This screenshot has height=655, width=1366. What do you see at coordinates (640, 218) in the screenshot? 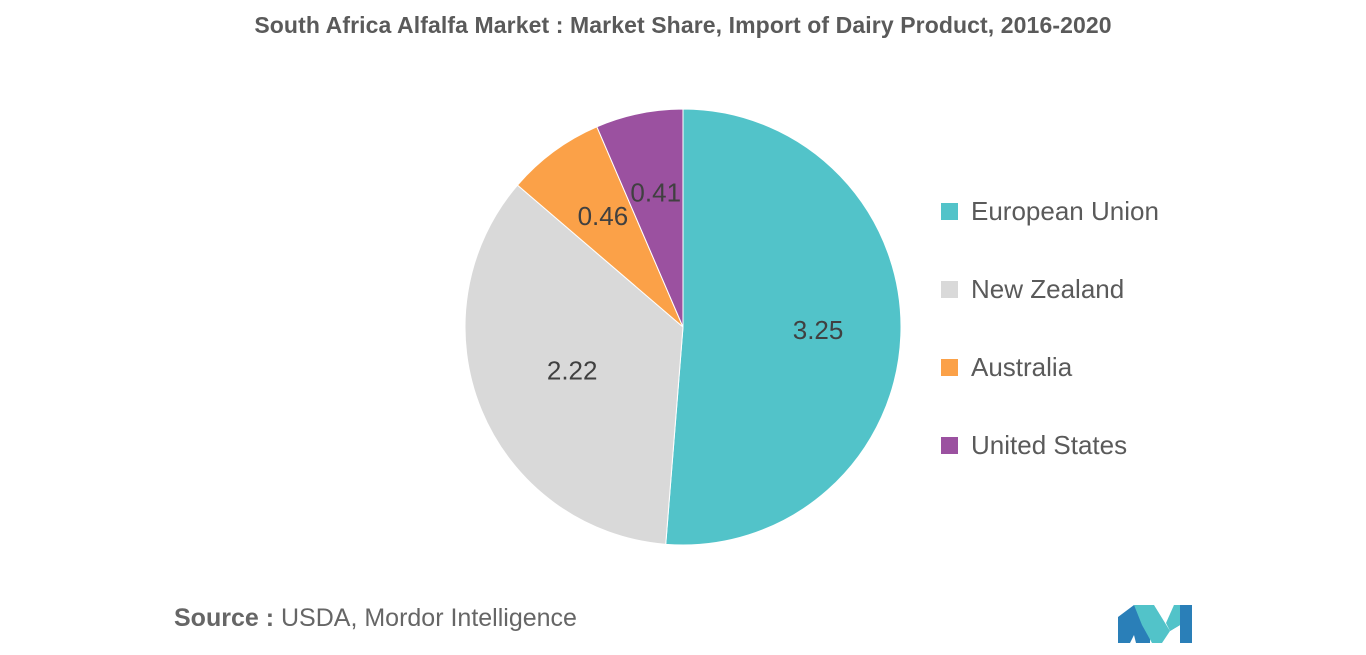
I see `pie-slice-united-states` at bounding box center [640, 218].